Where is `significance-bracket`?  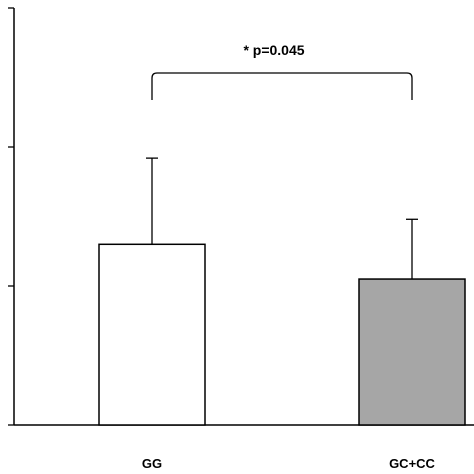 significance-bracket is located at coordinates (282, 86).